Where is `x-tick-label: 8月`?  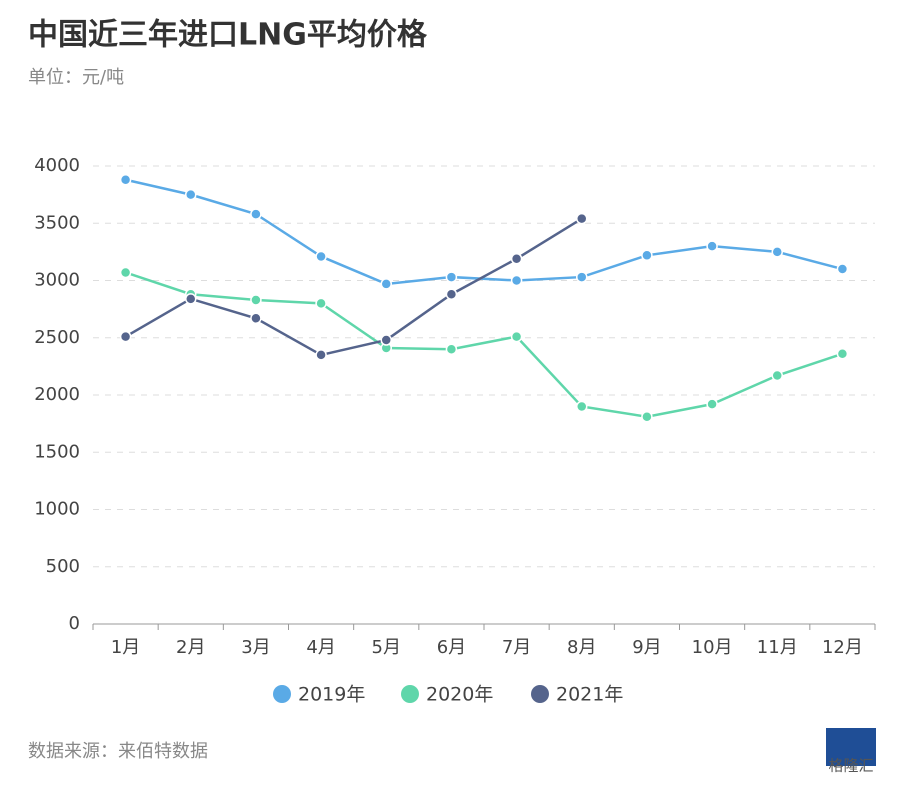 x-tick-label: 8月 is located at coordinates (581, 647).